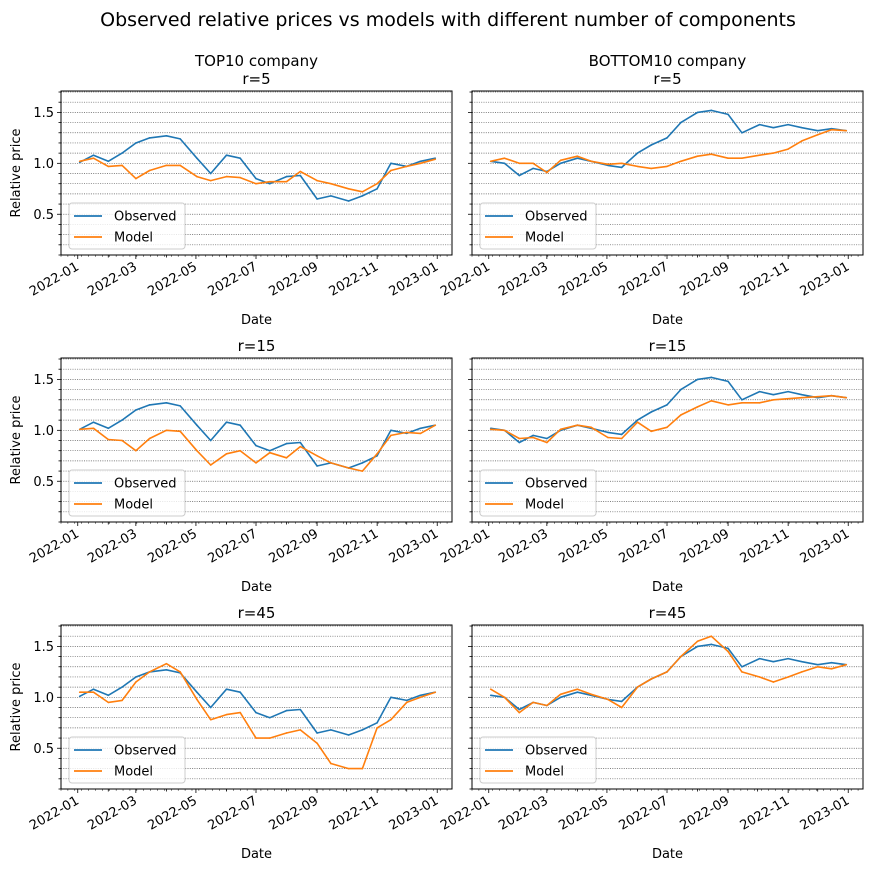 The image size is (871, 870). Describe the element at coordinates (133, 505) in the screenshot. I see `legend-label: Model` at that location.